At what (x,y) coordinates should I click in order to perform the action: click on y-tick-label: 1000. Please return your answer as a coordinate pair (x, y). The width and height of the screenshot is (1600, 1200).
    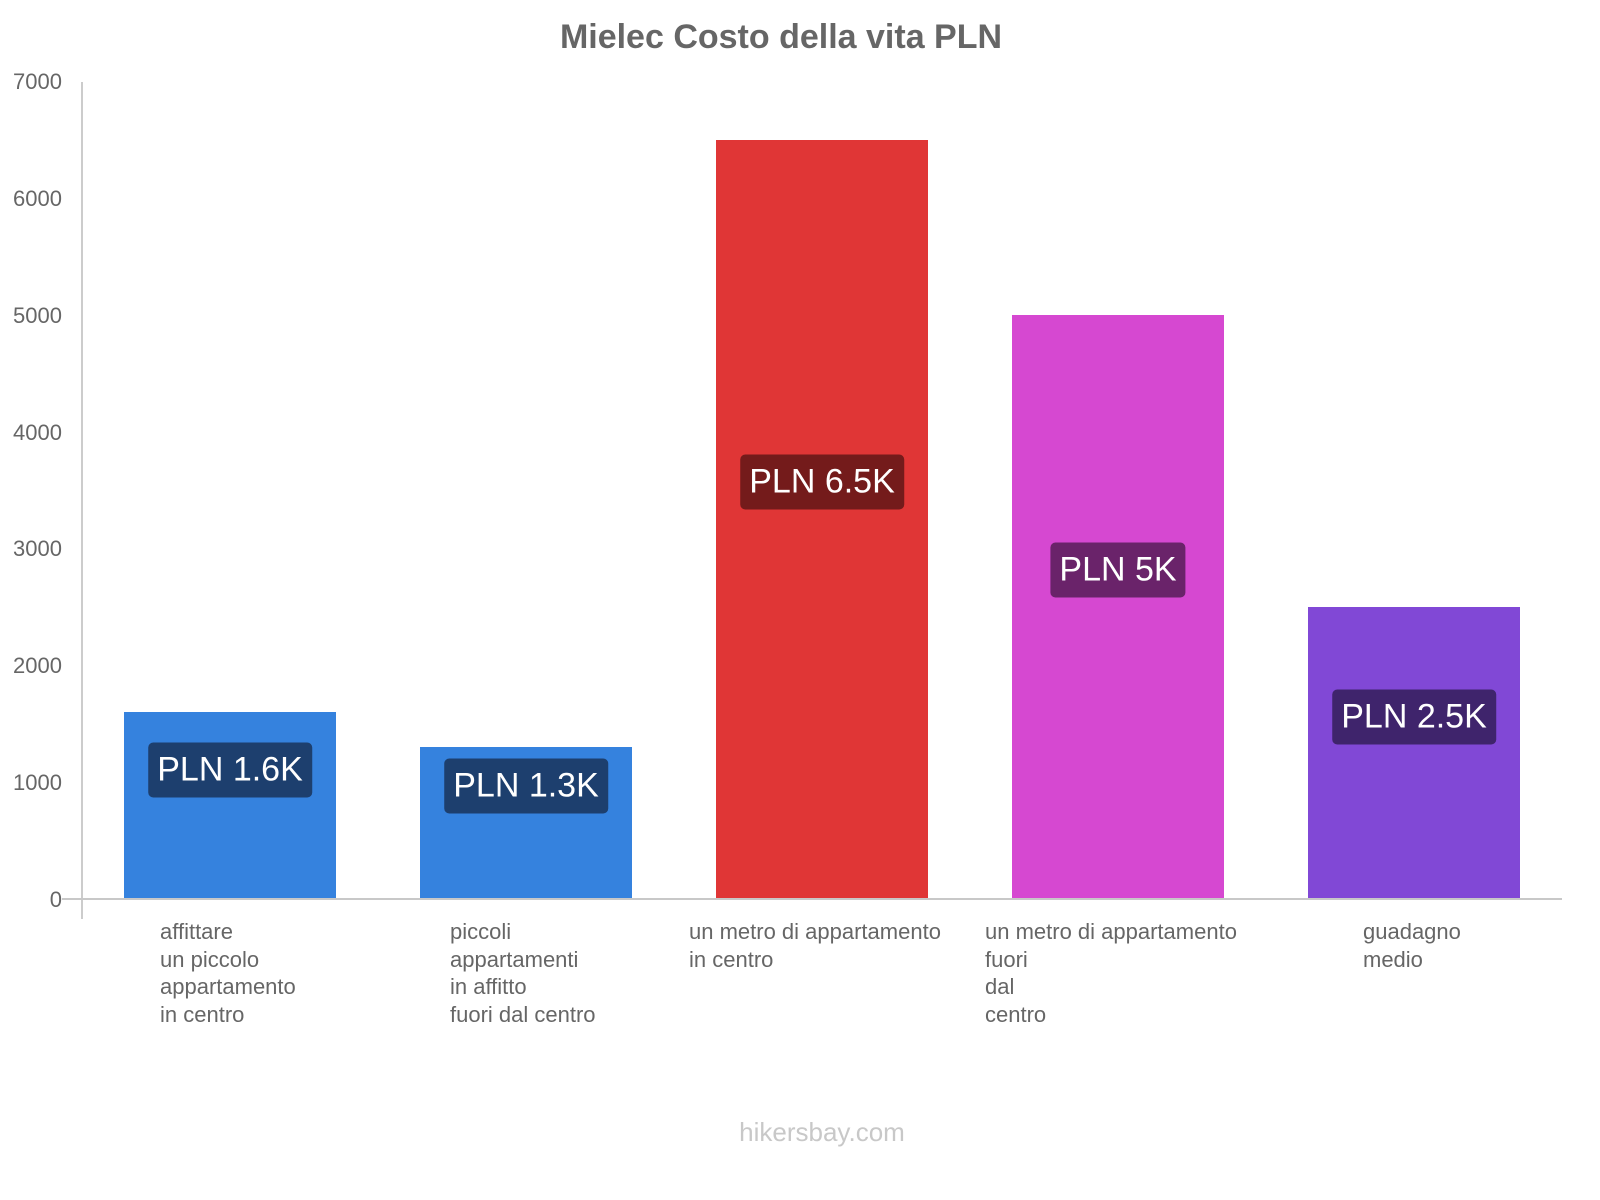
    Looking at the image, I should click on (37, 782).